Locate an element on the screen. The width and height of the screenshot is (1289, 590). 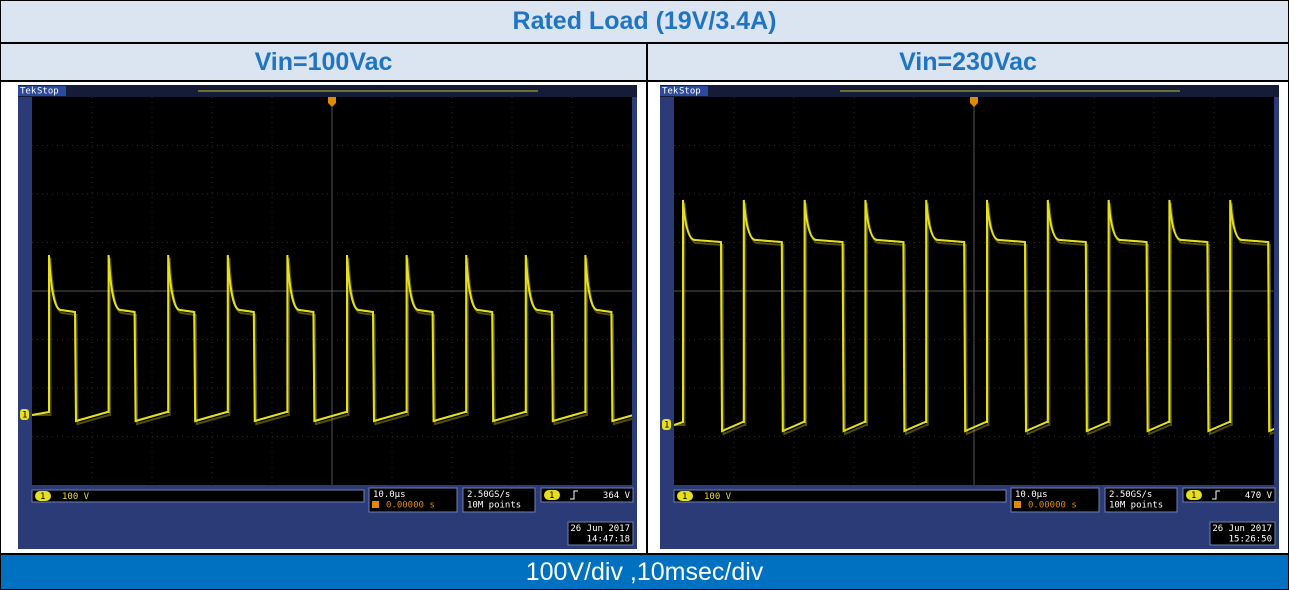
title: Rated Load (19V/3.4A) is located at coordinates (644, 21).